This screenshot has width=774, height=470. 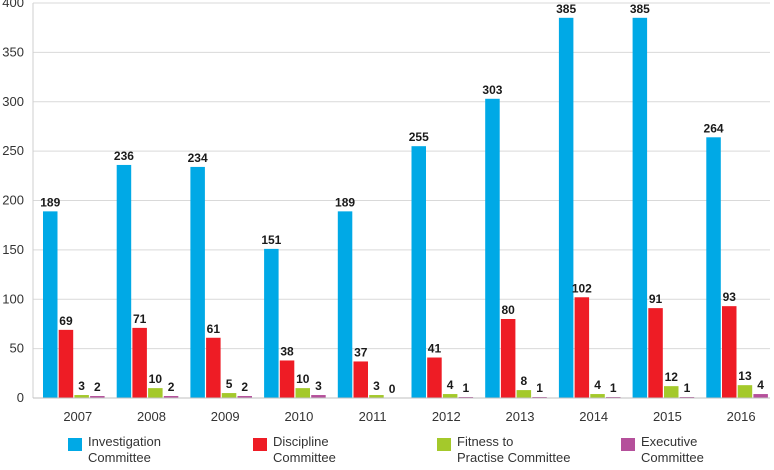 What do you see at coordinates (508, 310) in the screenshot?
I see `data-label: 80` at bounding box center [508, 310].